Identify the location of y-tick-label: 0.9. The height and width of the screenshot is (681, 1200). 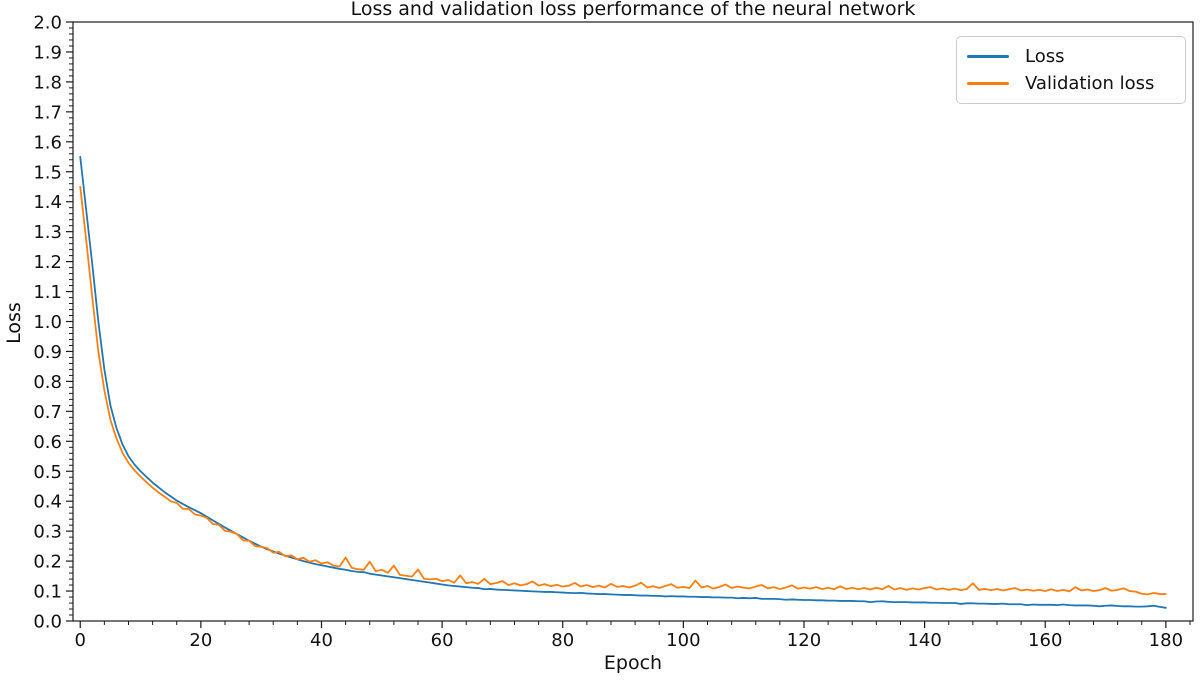
(47, 352).